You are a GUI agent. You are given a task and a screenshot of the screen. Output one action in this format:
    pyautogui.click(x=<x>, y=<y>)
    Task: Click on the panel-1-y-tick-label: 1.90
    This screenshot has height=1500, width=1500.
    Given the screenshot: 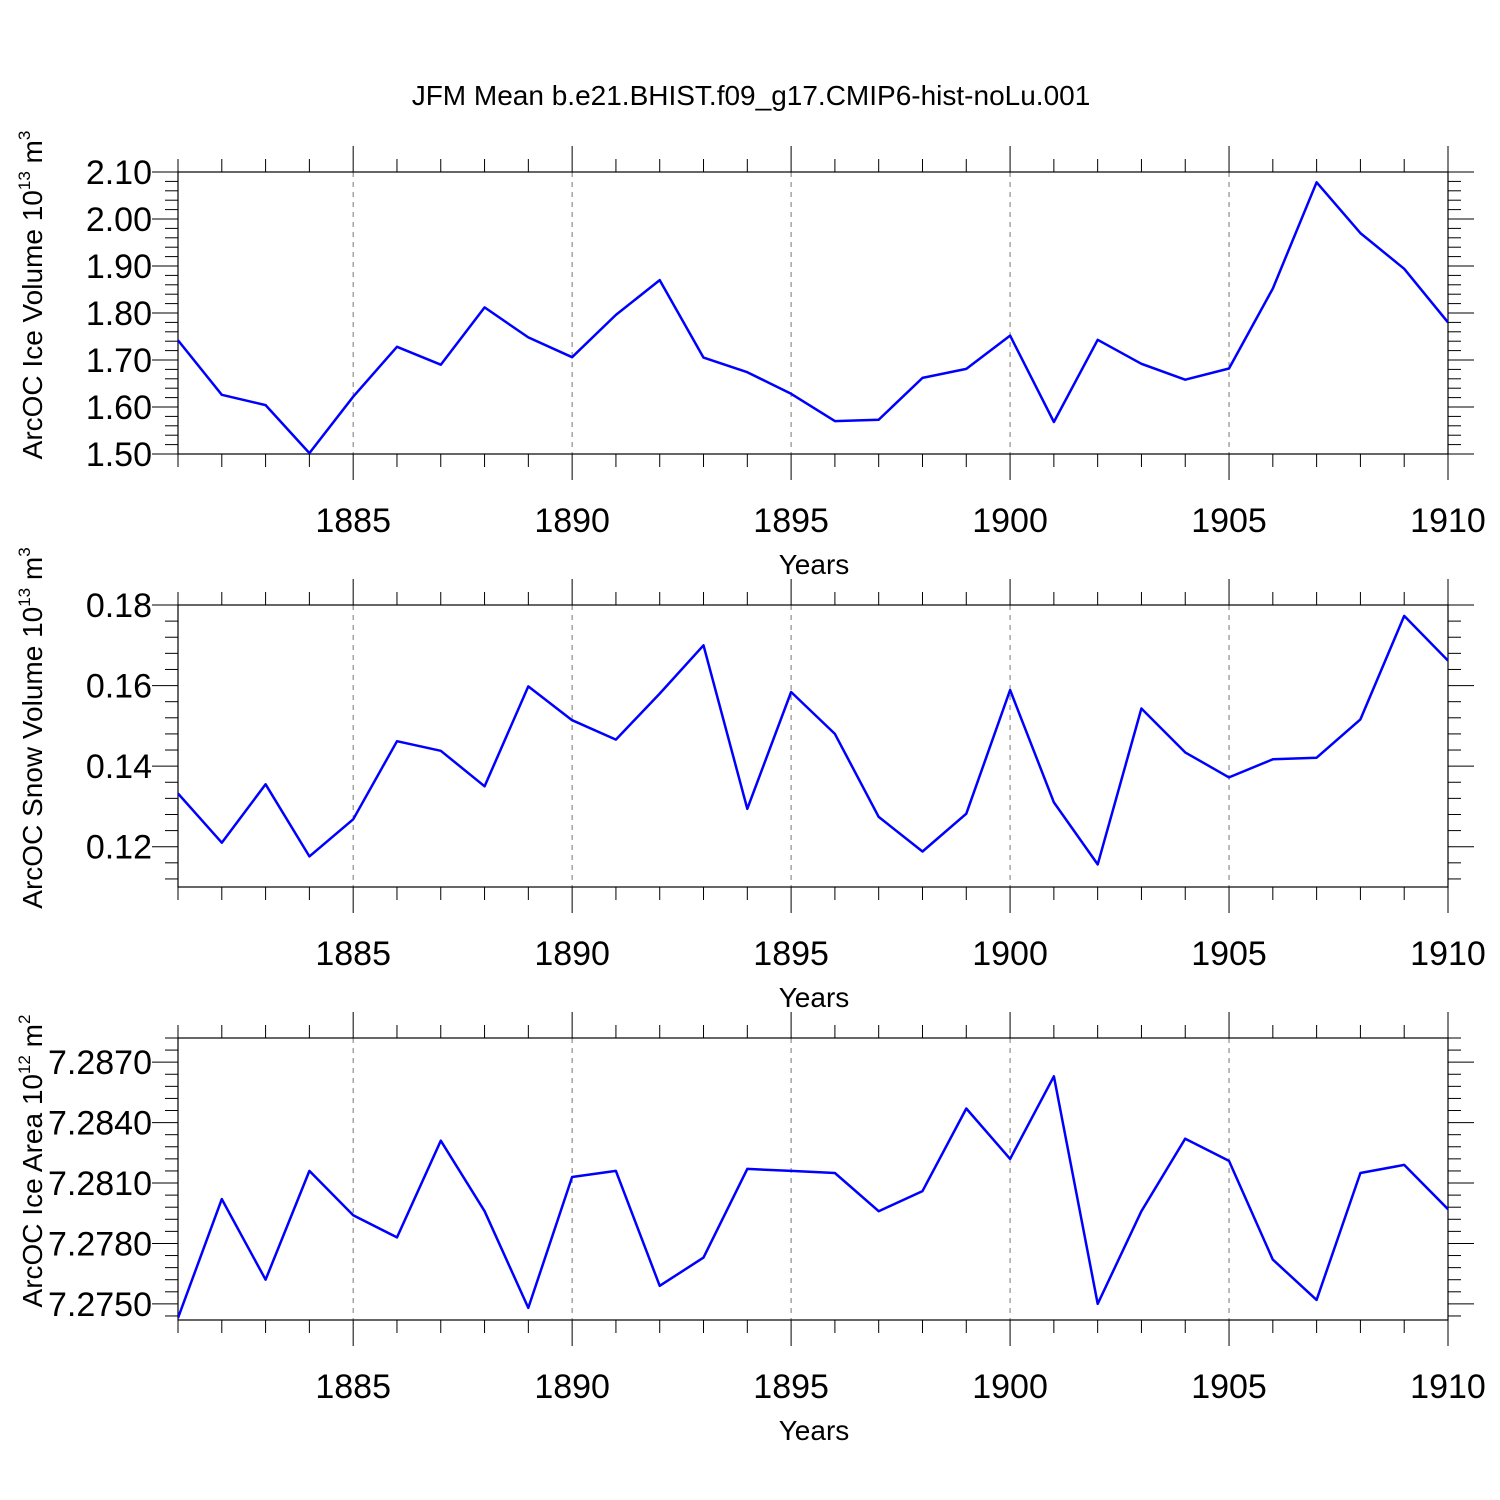 What is the action you would take?
    pyautogui.click(x=119, y=267)
    